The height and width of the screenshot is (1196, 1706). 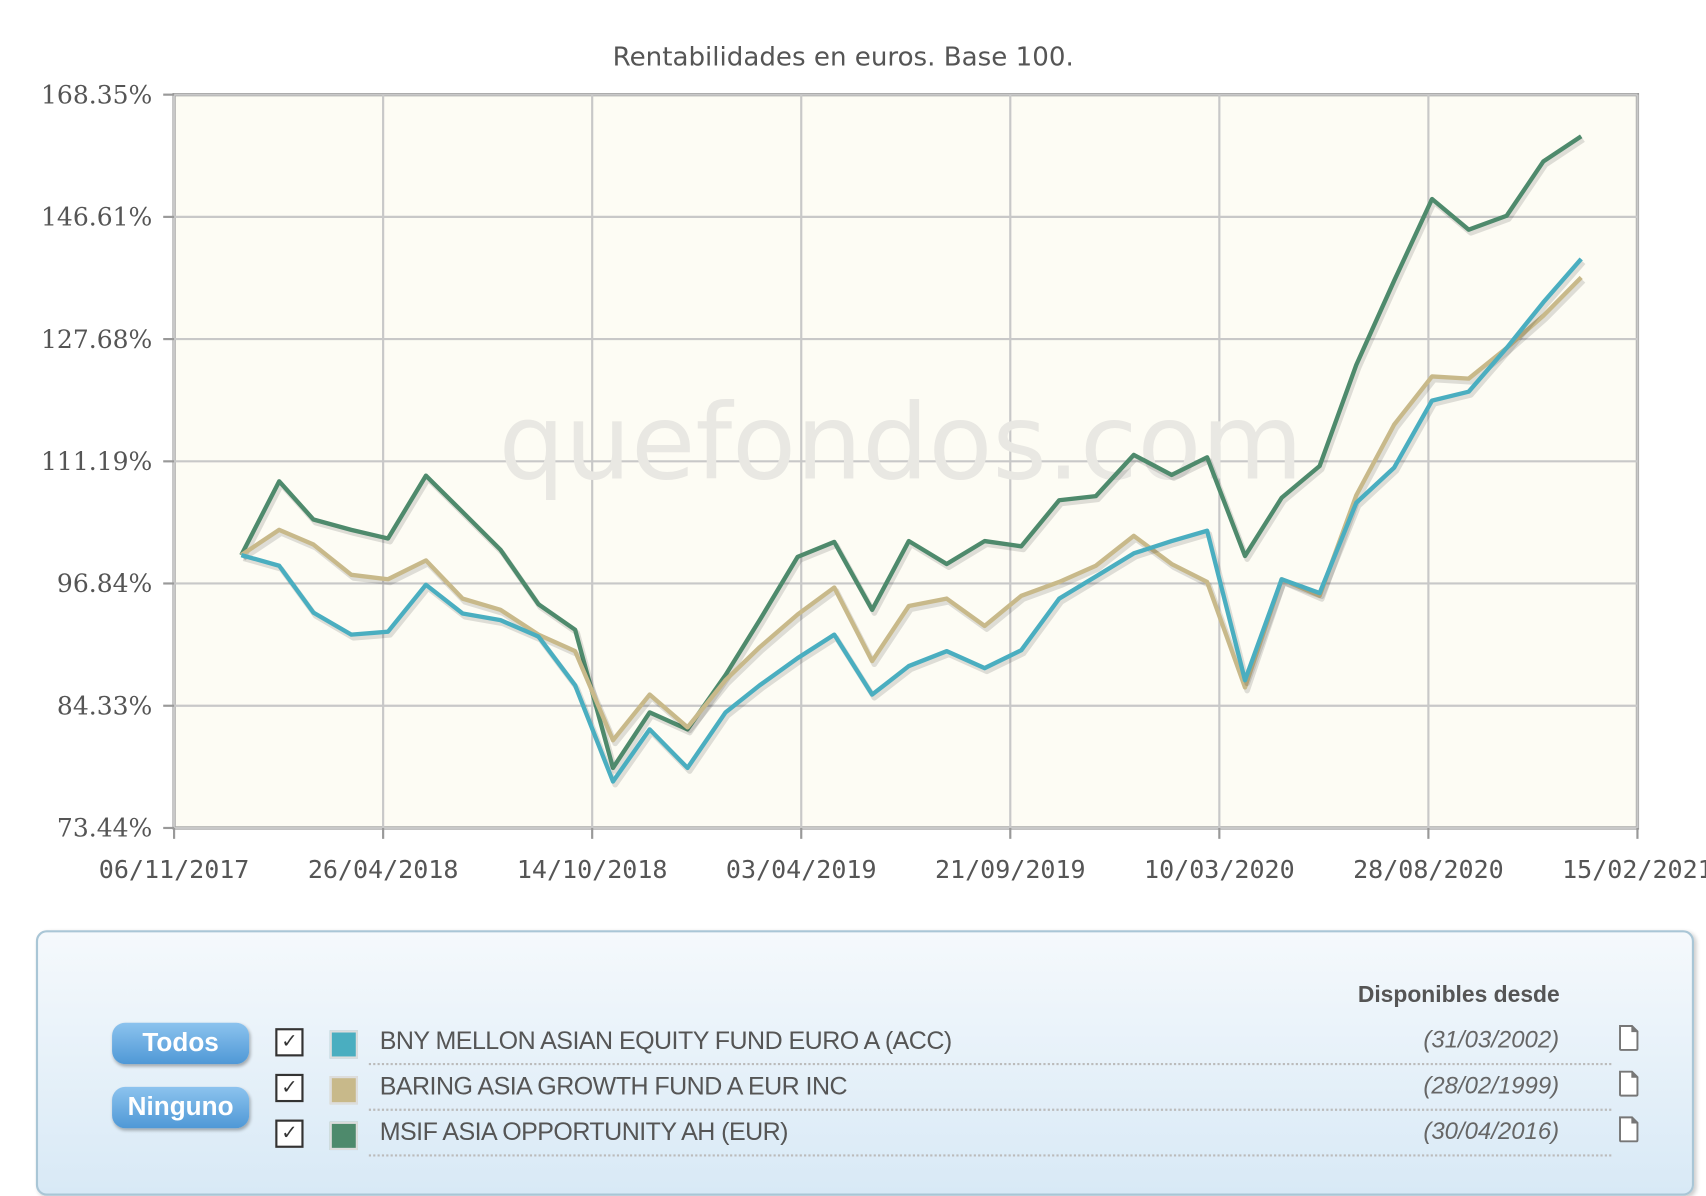 I want to click on y-tick-label: 127.68%, so click(x=96, y=339).